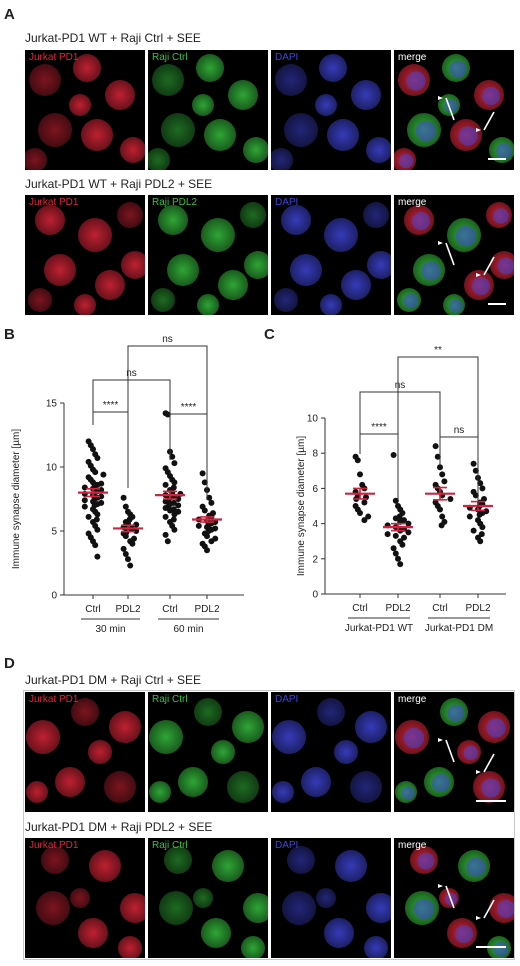 The image size is (520, 966). I want to click on category-label: Ctrl, so click(93, 609).